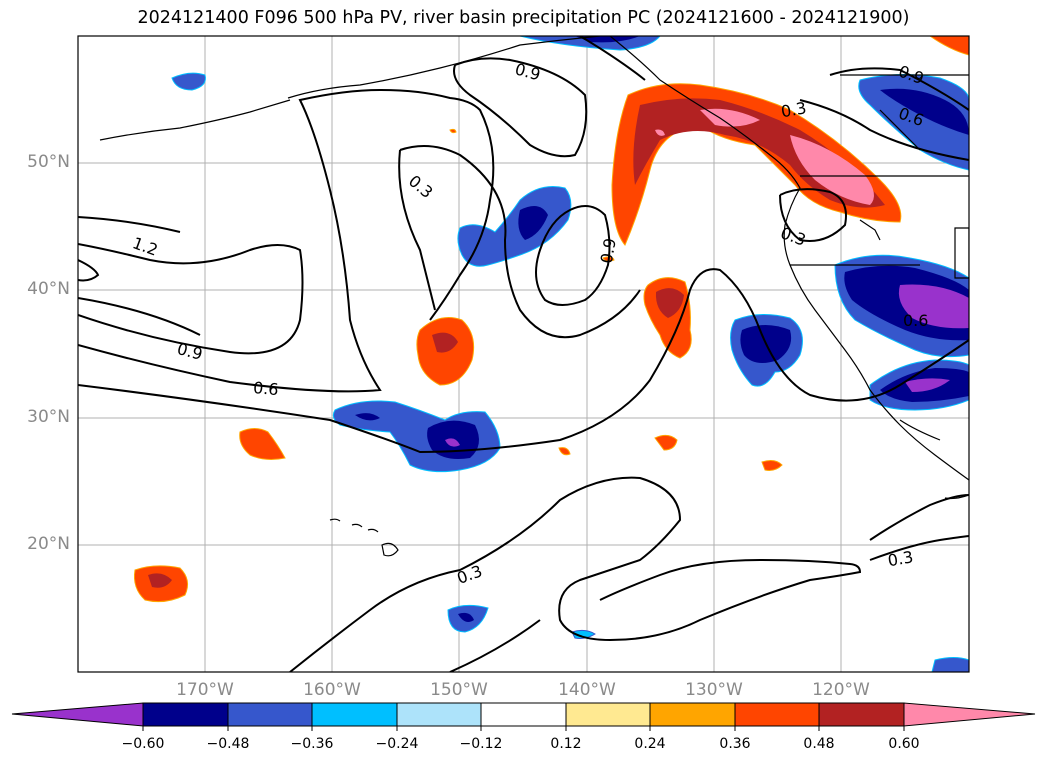 The width and height of the screenshot is (1047, 765). What do you see at coordinates (481, 744) in the screenshot?
I see `colorbar-tick-label: −0.12` at bounding box center [481, 744].